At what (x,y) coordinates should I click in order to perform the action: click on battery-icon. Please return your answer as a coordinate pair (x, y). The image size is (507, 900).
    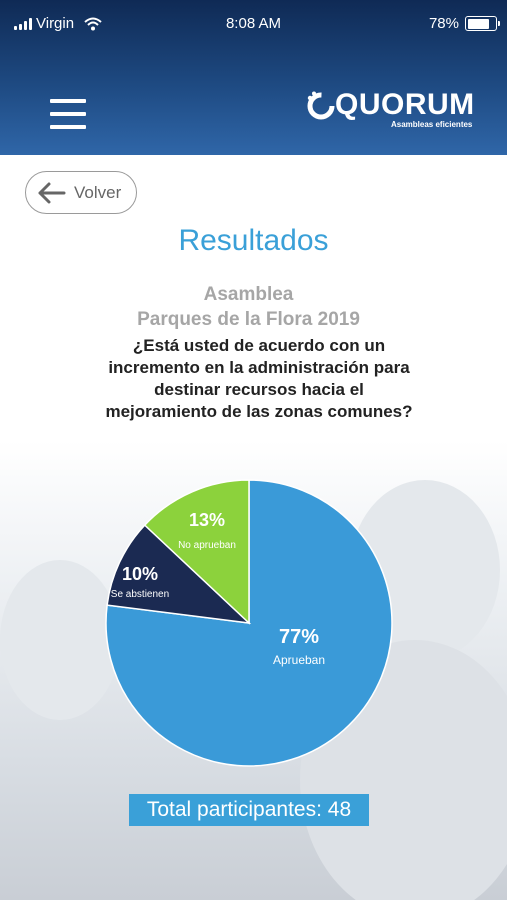
    Looking at the image, I should click on (482, 23).